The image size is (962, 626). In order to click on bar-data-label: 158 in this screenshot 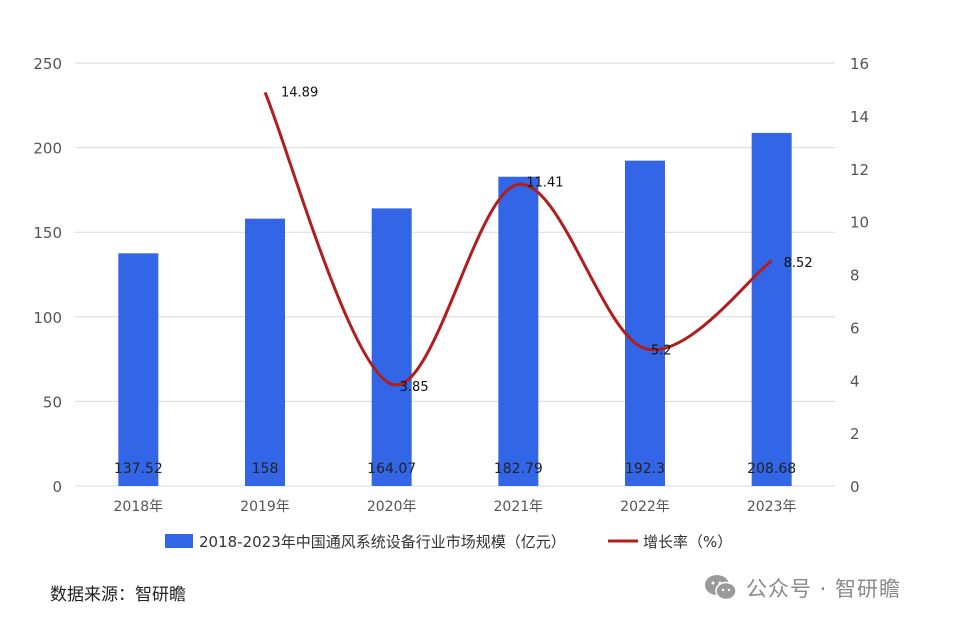, I will do `click(265, 469)`.